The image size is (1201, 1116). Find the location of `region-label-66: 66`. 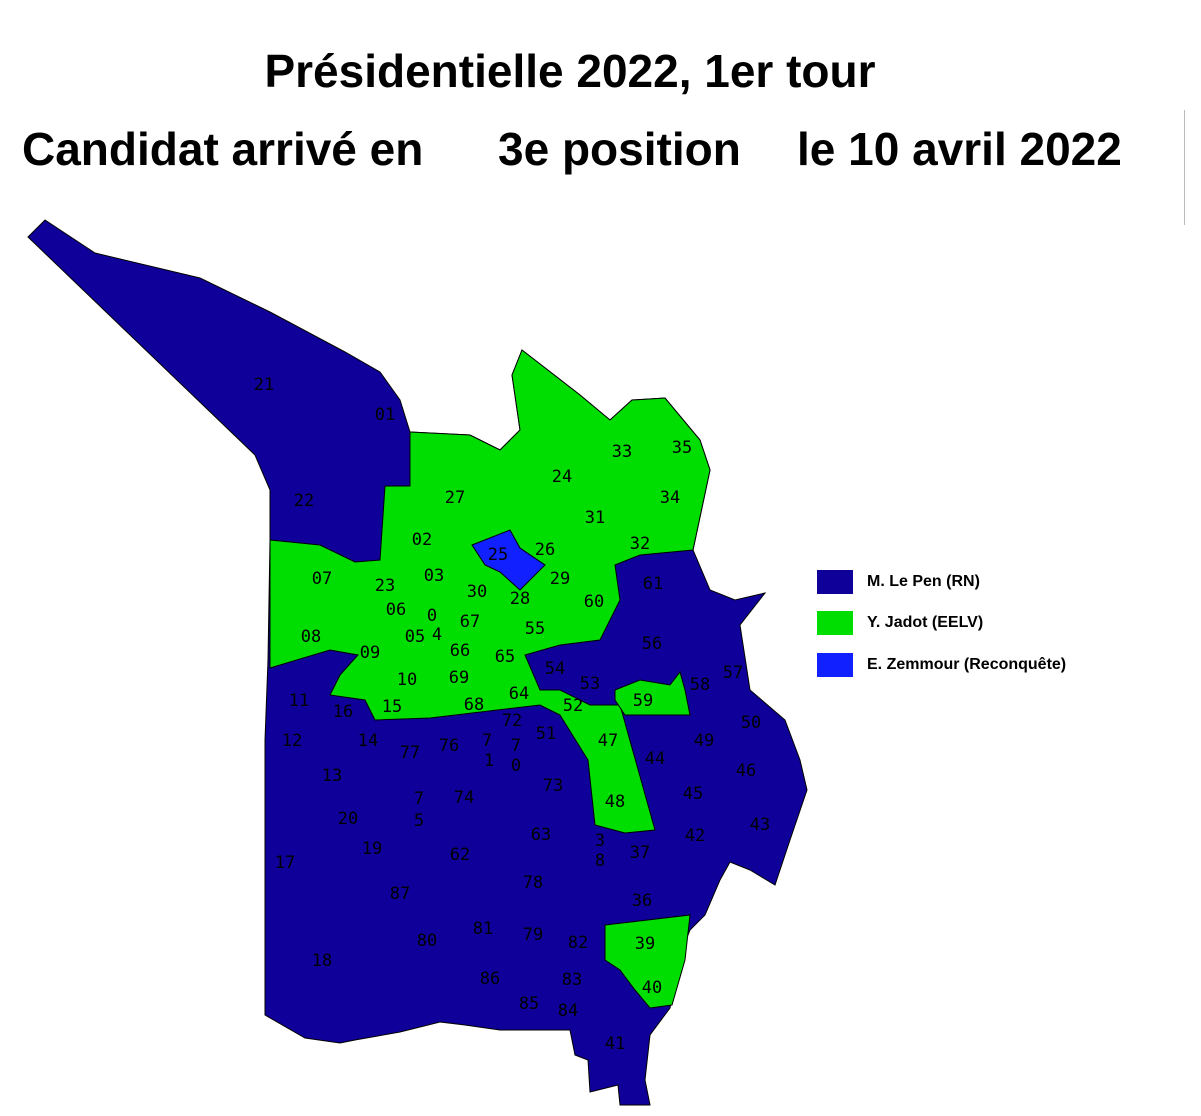

region-label-66: 66 is located at coordinates (460, 651).